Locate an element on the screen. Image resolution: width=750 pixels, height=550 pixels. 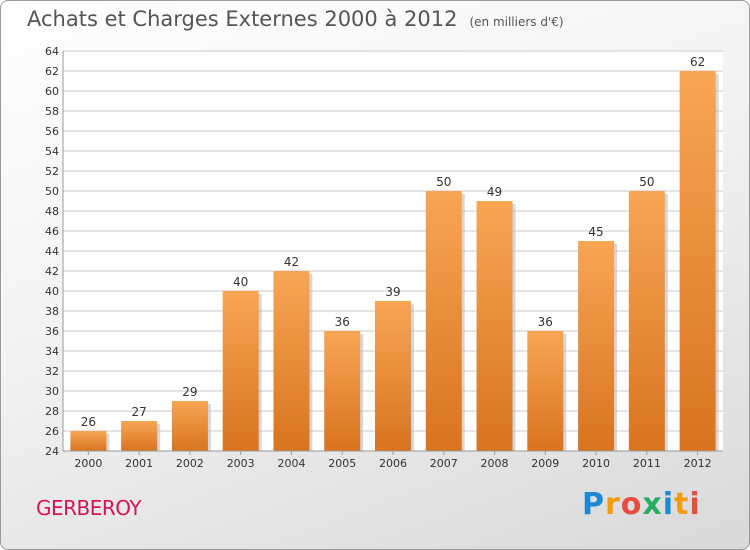
bar-2000 is located at coordinates (88, 441).